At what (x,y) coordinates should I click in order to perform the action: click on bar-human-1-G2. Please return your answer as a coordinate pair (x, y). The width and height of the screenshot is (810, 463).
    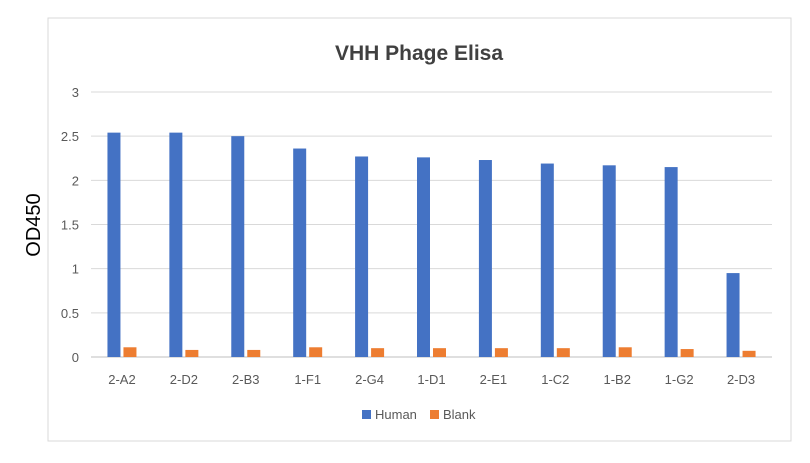
    Looking at the image, I should click on (671, 262).